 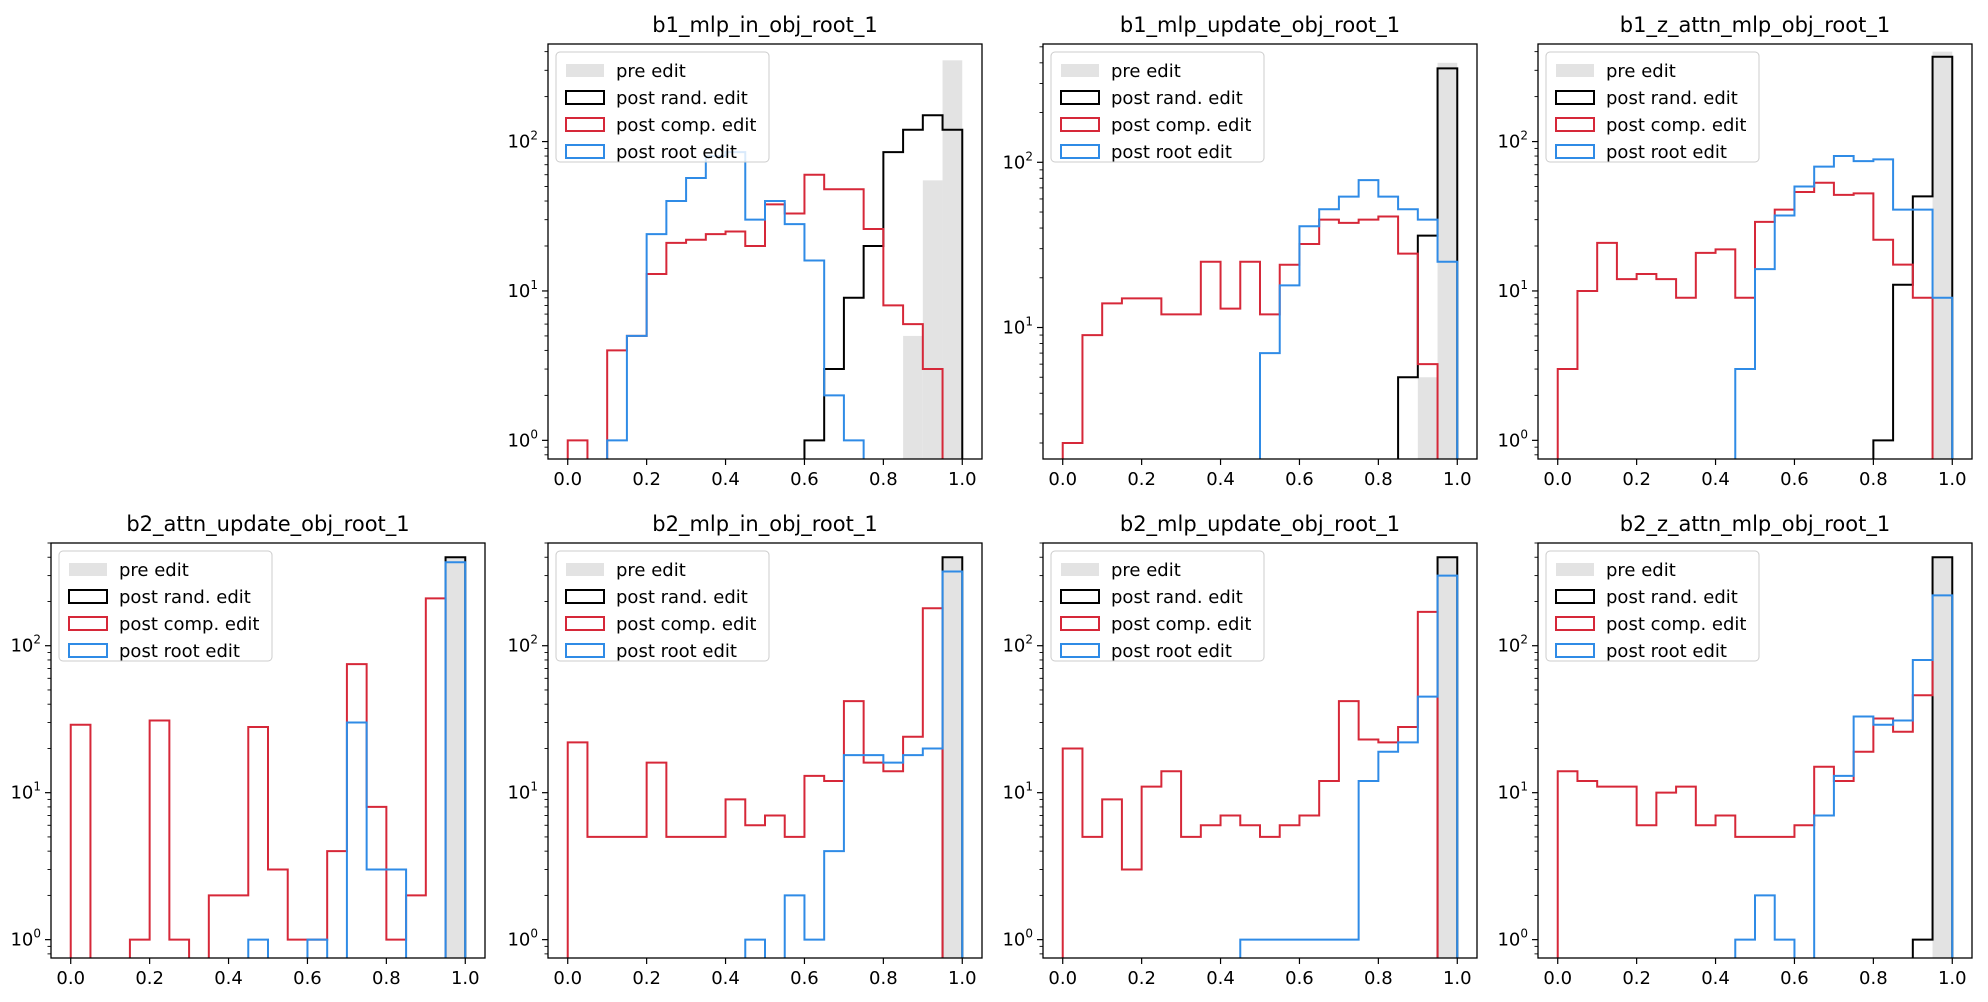 I want to click on subplot-title: b1_mlp_update_obj_root_1, so click(x=1260, y=25).